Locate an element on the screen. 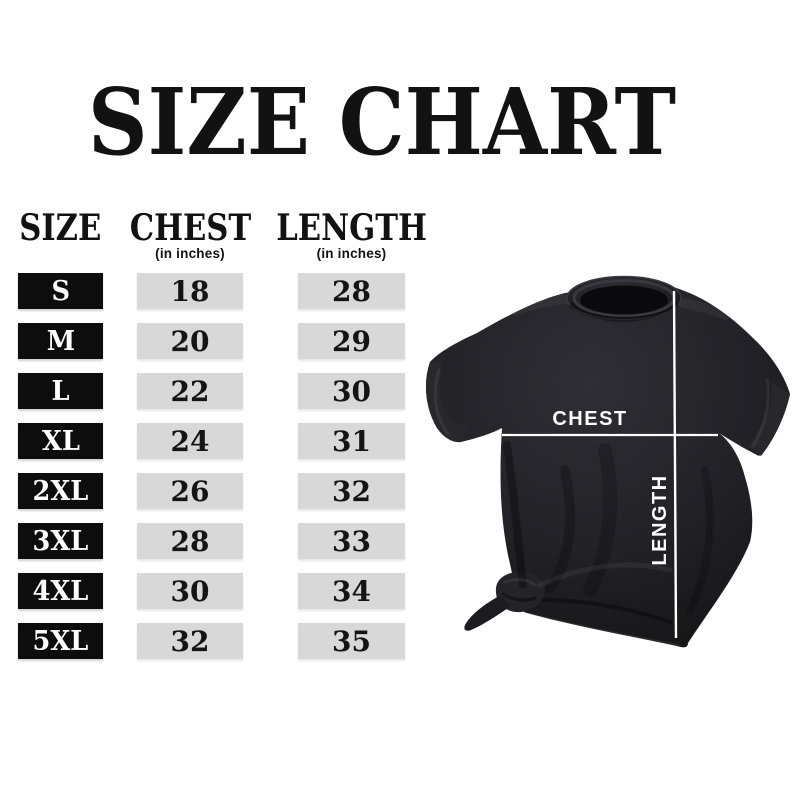 Image resolution: width=800 pixels, height=800 pixels. size-badge-label: 2XL is located at coordinates (60, 491).